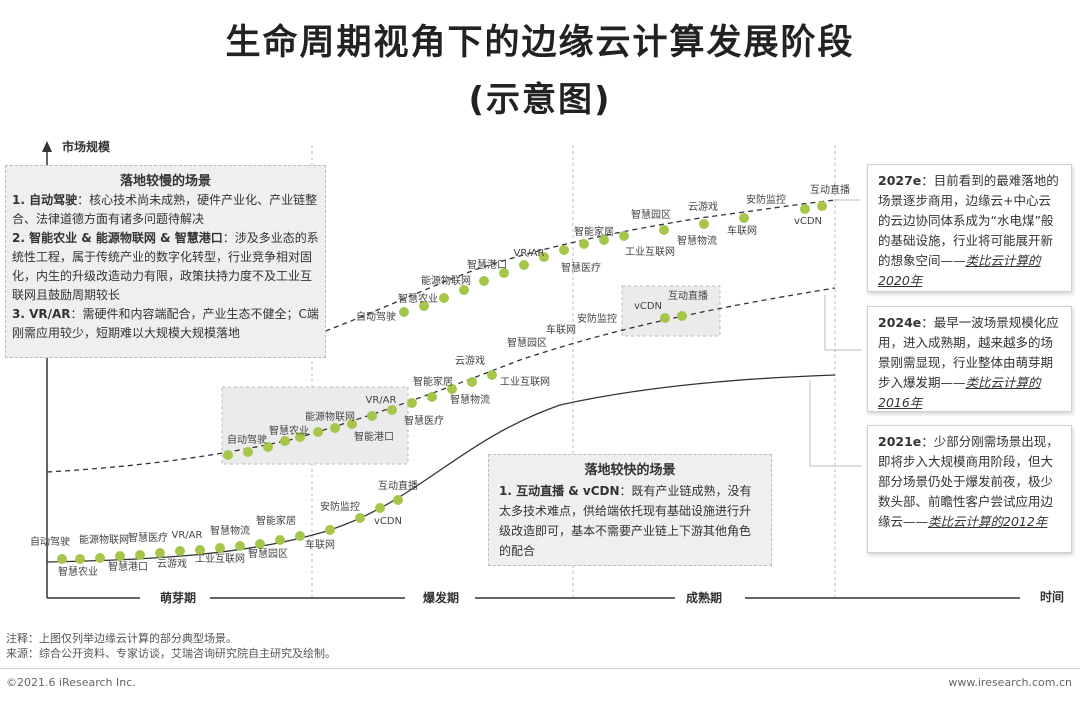  Describe the element at coordinates (540, 43) in the screenshot. I see `page-title: 生命周期视角下的边缘云计算发展阶段` at that location.